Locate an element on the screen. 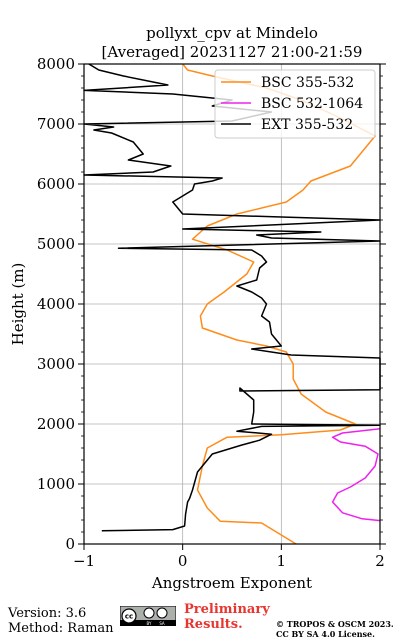 The width and height of the screenshot is (400, 640). legend-label: EXT 355-532 is located at coordinates (307, 125).